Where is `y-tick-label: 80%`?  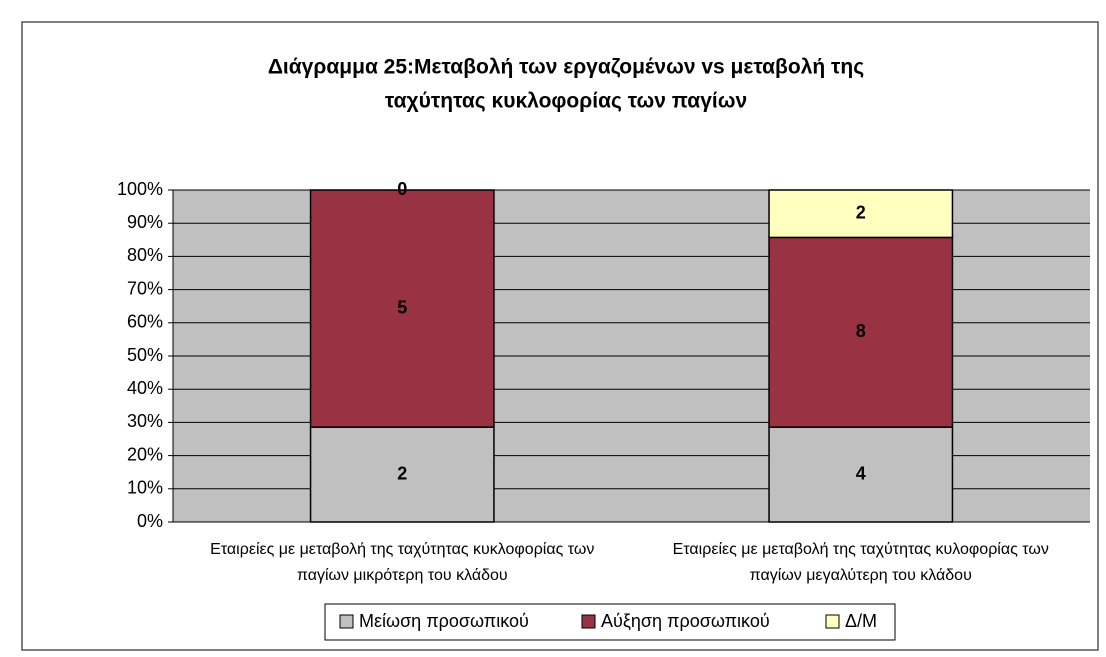 y-tick-label: 80% is located at coordinates (145, 255).